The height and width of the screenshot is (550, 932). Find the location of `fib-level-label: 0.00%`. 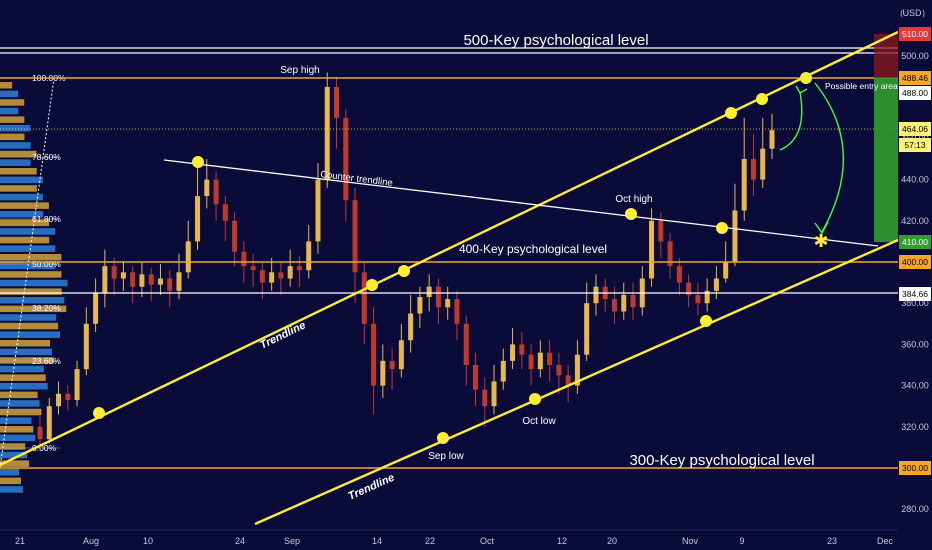

fib-level-label: 0.00% is located at coordinates (44, 448).